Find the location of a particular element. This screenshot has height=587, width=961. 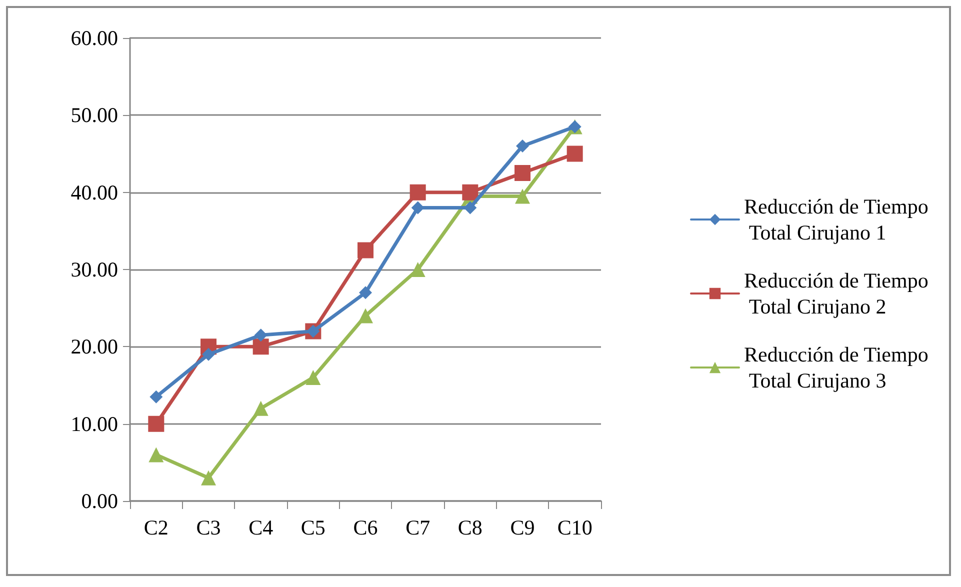

y-tick-label: 60.00 is located at coordinates (94, 38).